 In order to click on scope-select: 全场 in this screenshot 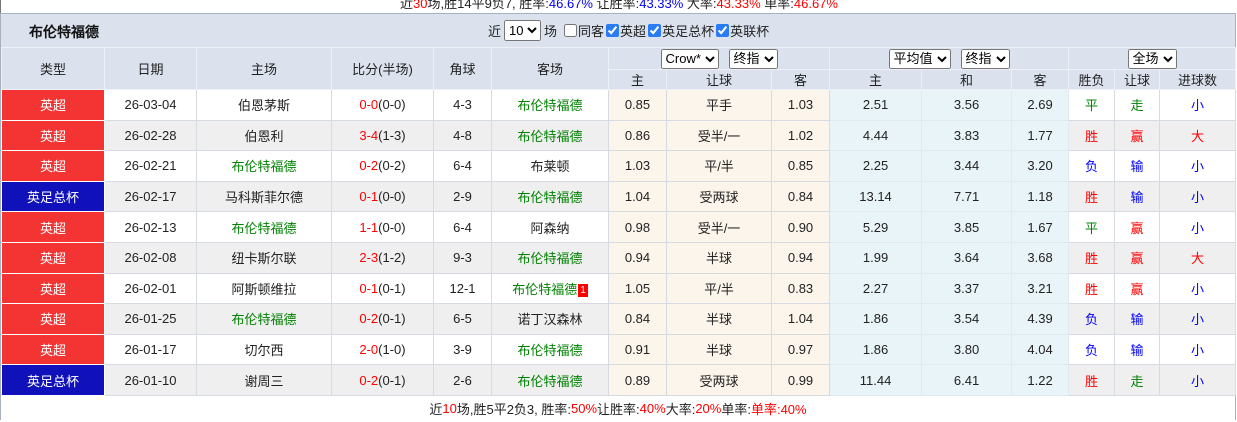, I will do `click(1152, 58)`.